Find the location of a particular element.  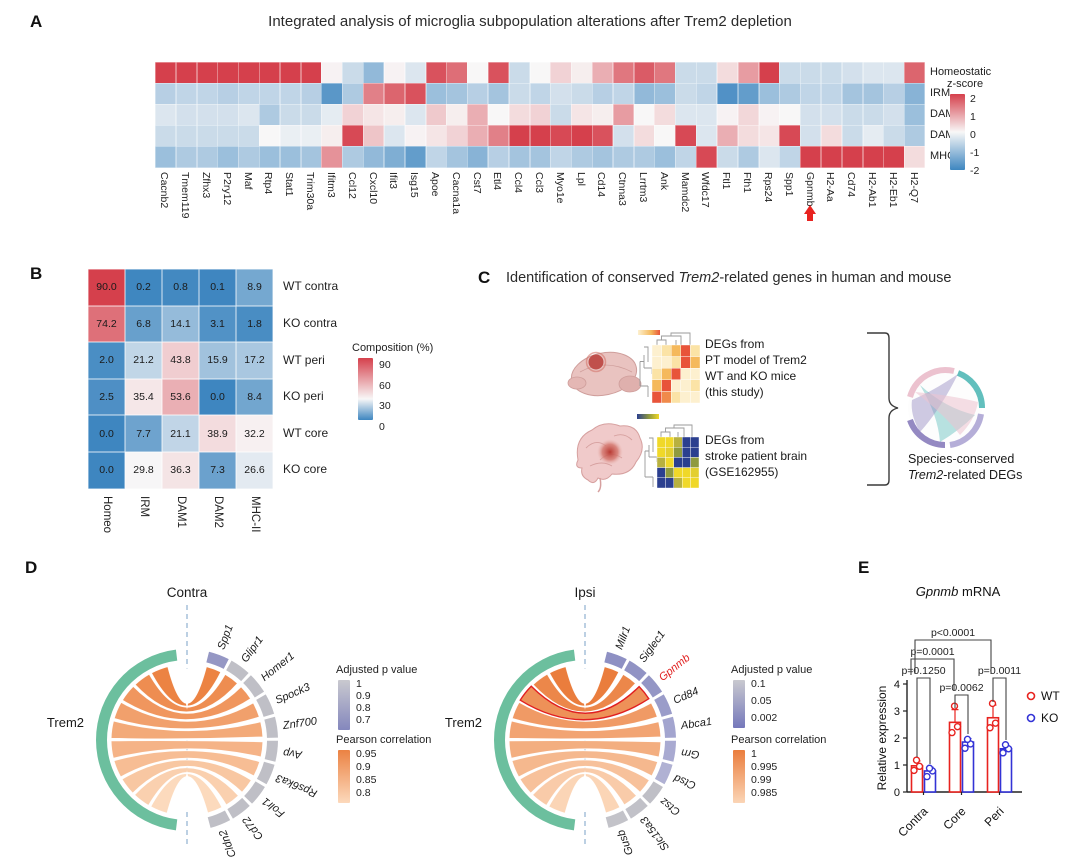

bar is located at coordinates (955, 757).